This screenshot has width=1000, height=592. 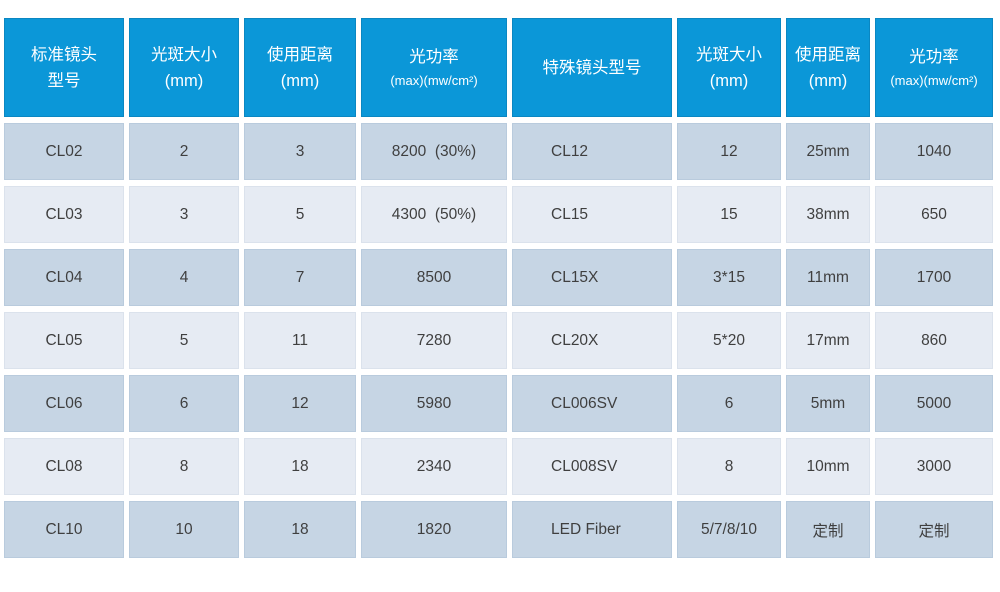 What do you see at coordinates (64, 80) in the screenshot?
I see `header-label: 型号` at bounding box center [64, 80].